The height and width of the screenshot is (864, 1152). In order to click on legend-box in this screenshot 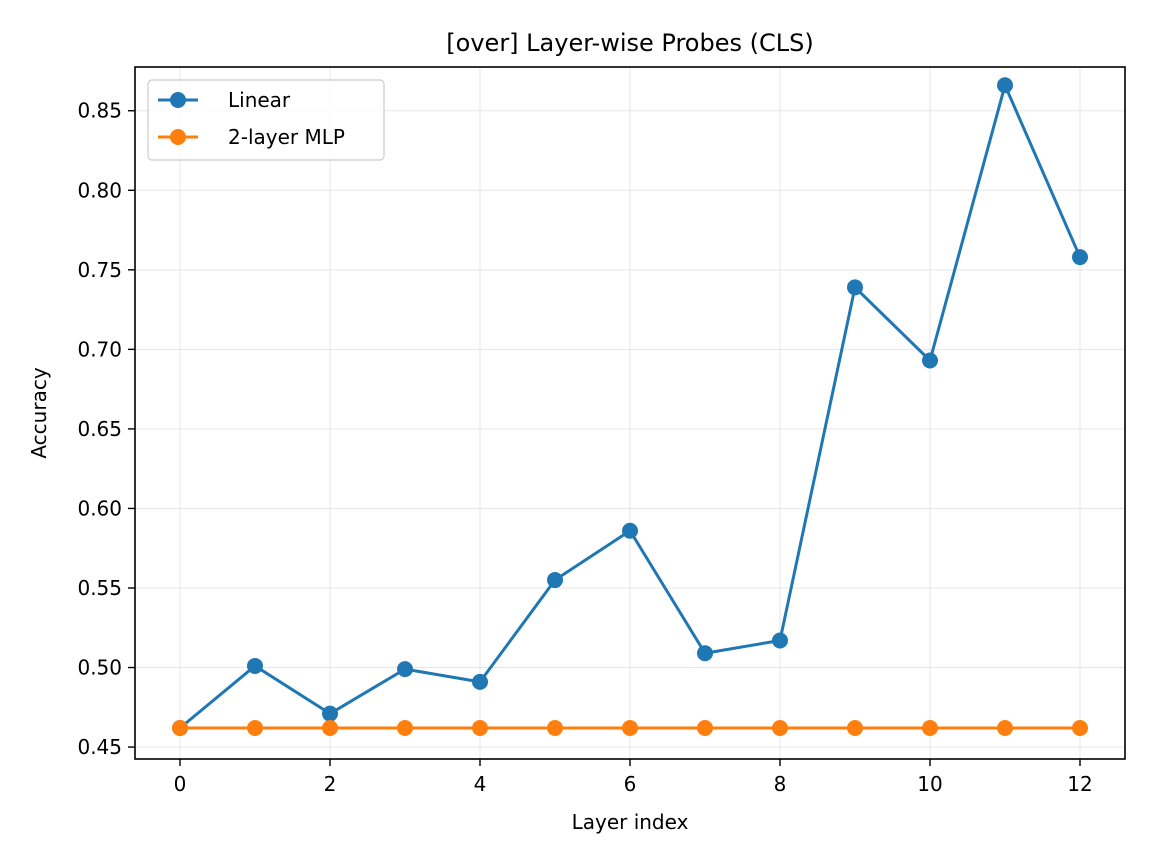, I will do `click(266, 120)`.